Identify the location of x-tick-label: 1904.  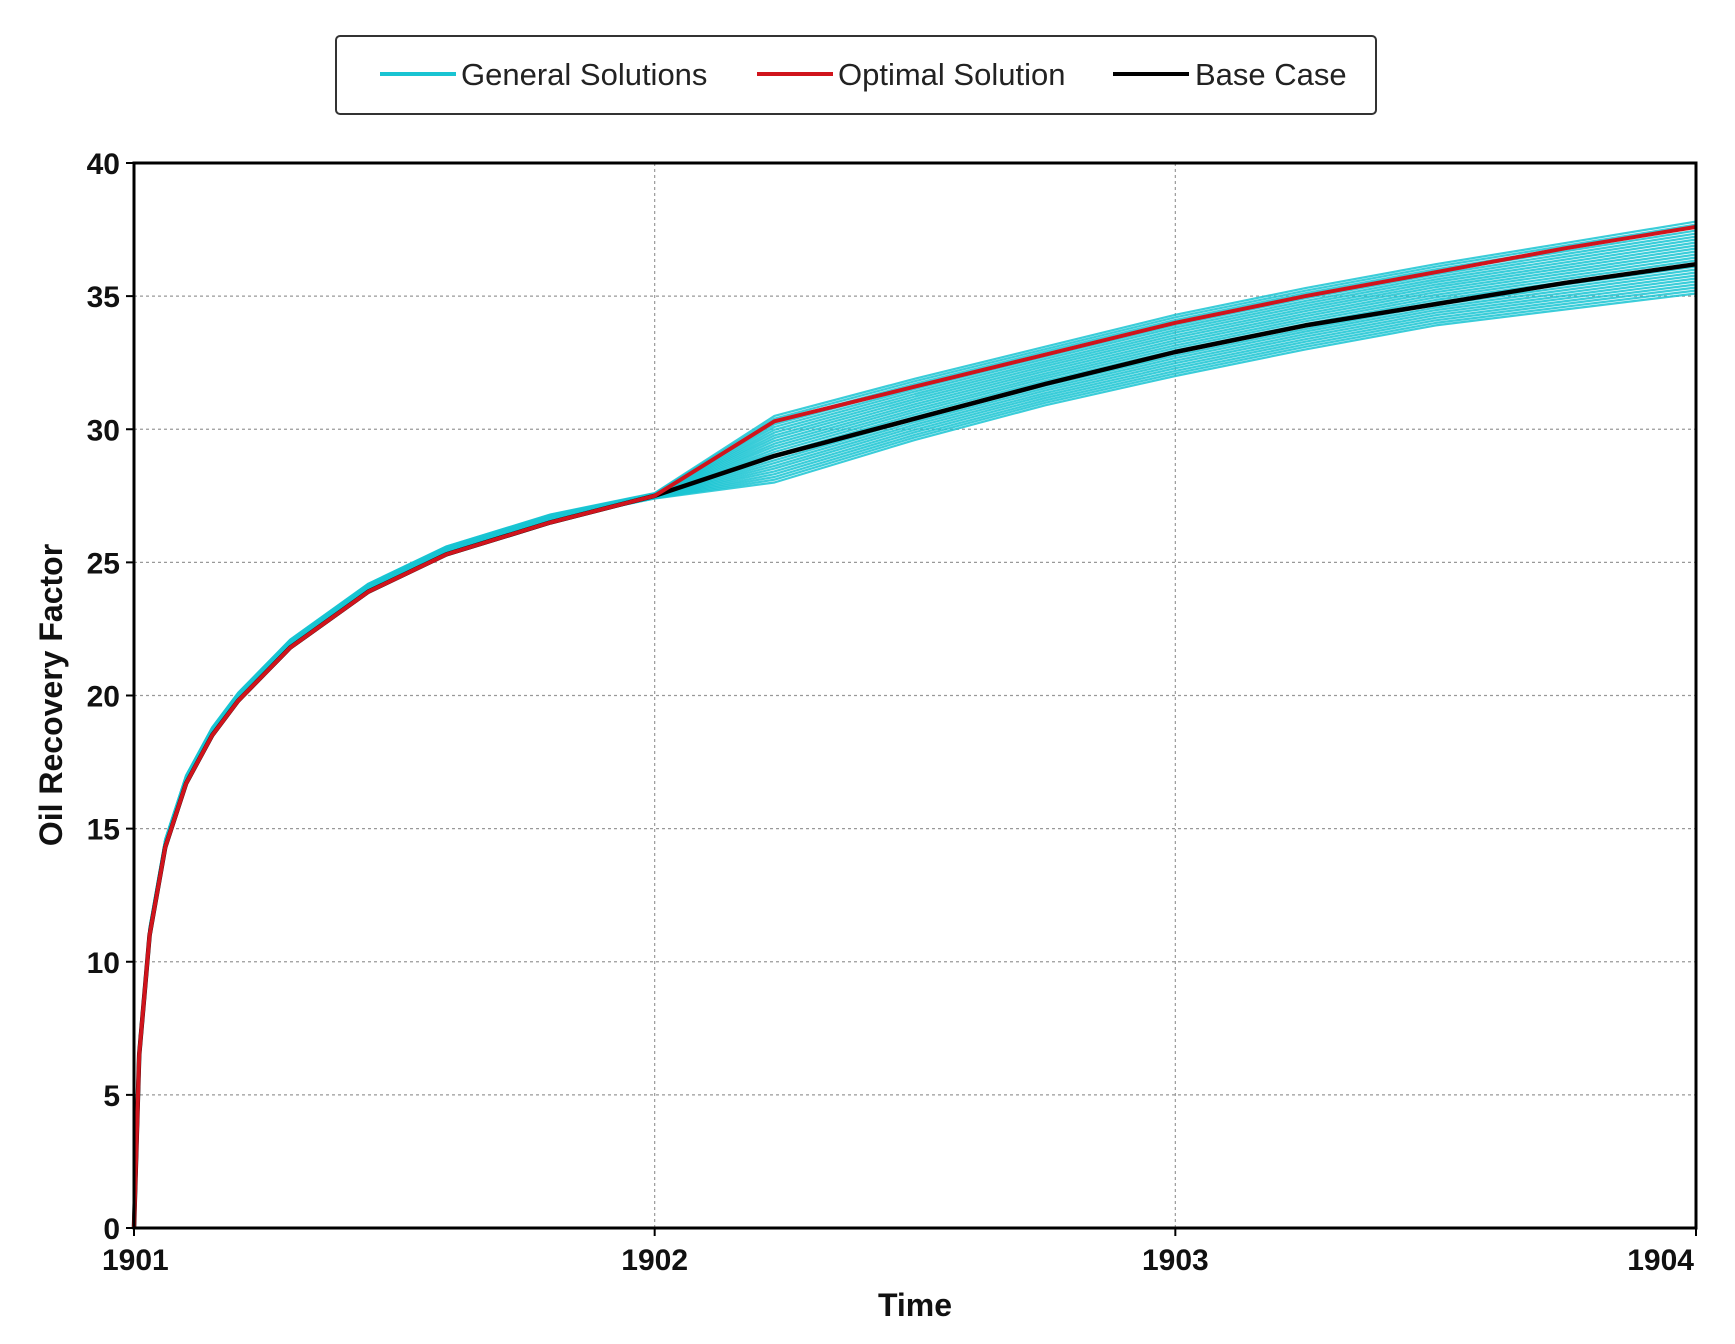
(1660, 1260).